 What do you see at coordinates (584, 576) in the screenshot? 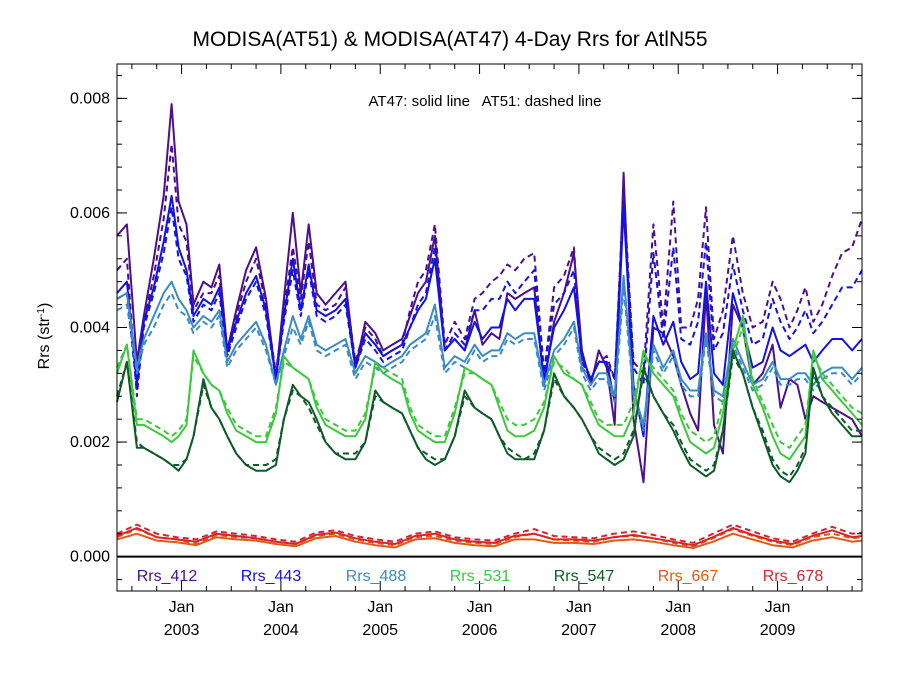
I see `legend-item-rrs-547: Rrs_547` at bounding box center [584, 576].